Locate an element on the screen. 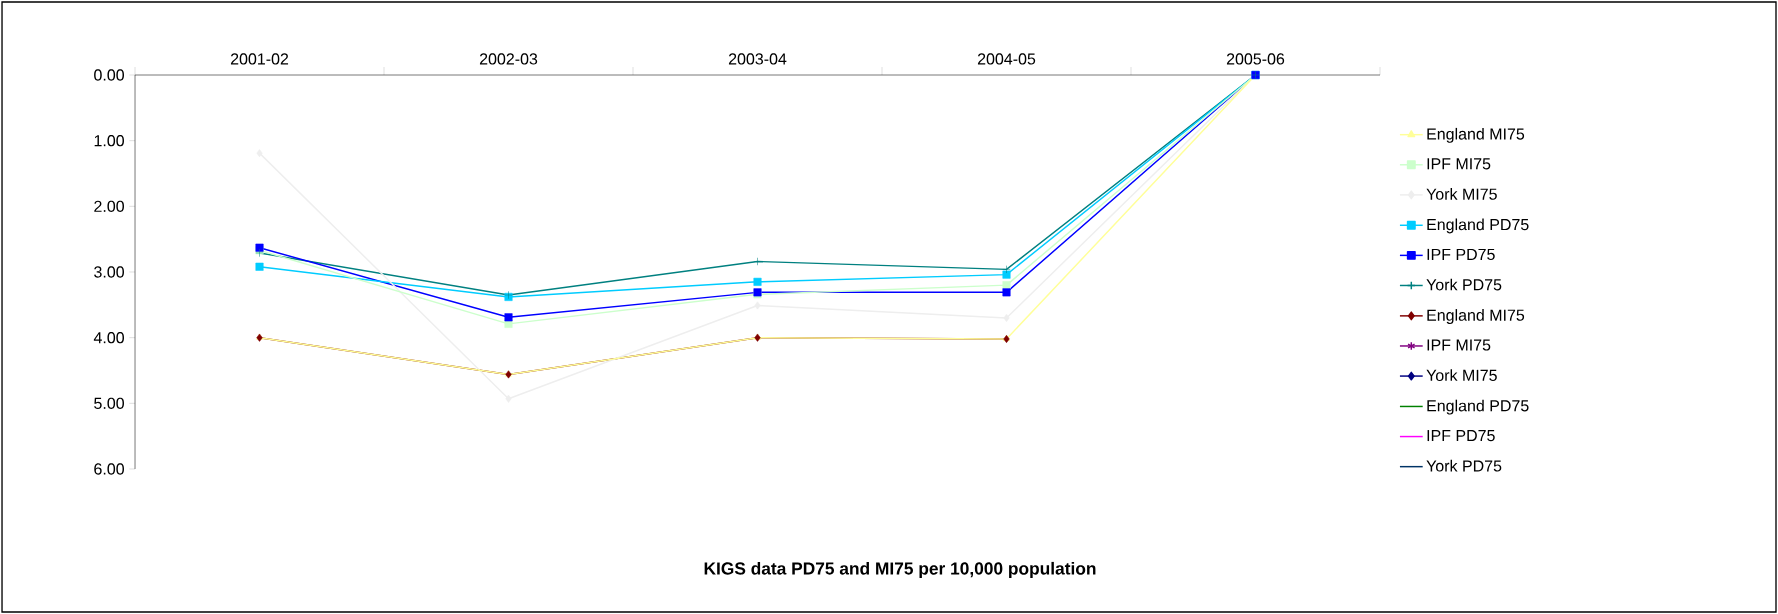  x-tick-label: 2005-06 is located at coordinates (1255, 59).